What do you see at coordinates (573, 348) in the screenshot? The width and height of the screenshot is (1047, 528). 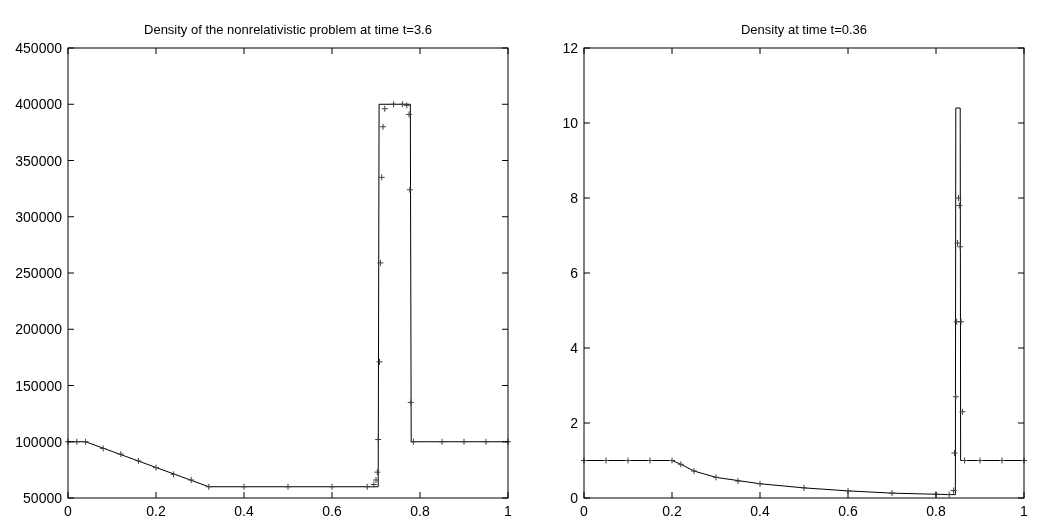 I see `y-tick-label: 4` at bounding box center [573, 348].